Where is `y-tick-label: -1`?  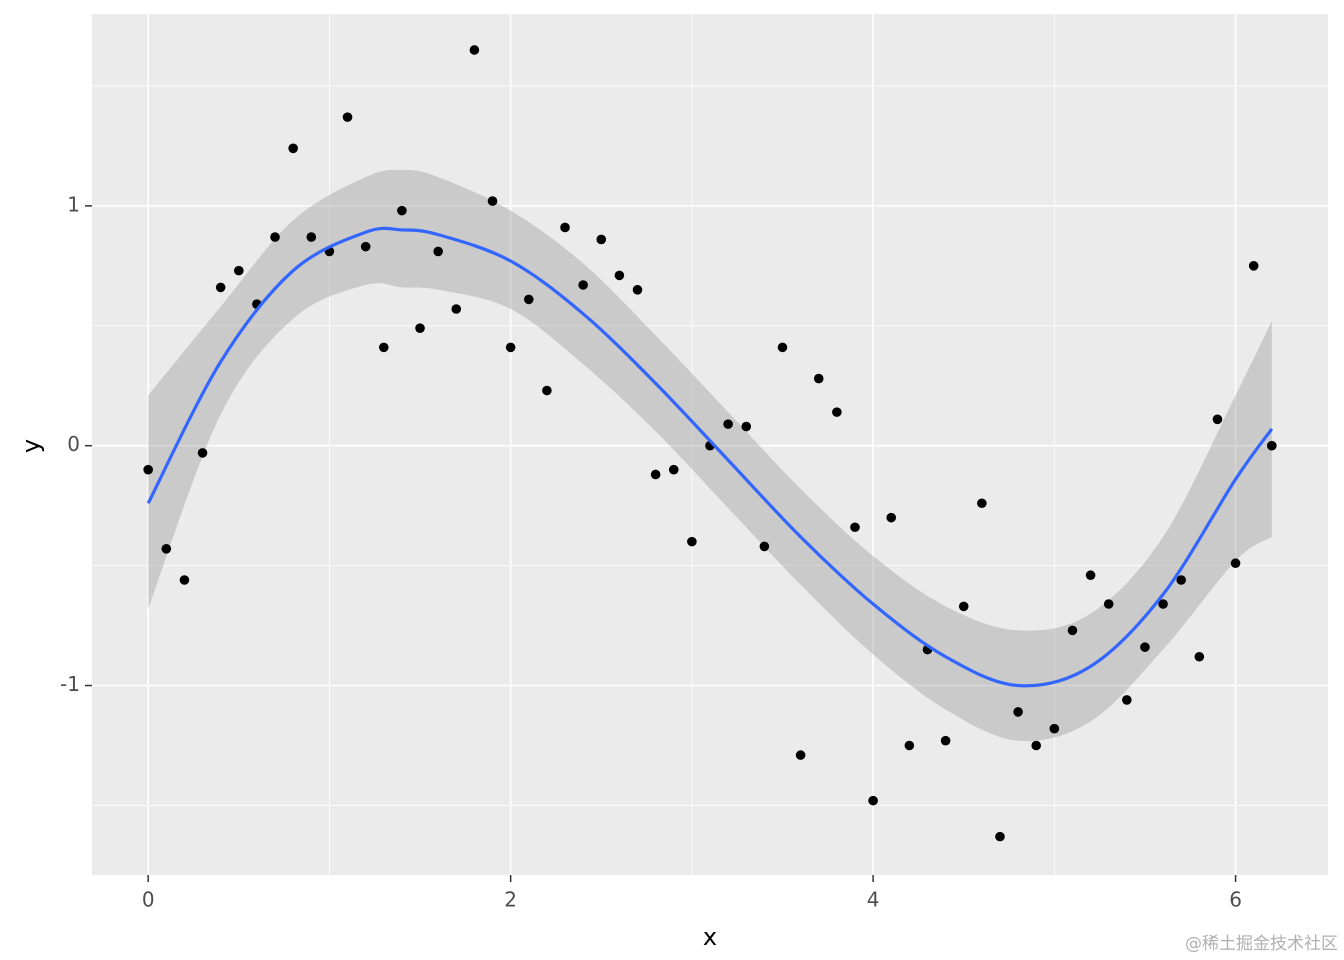
y-tick-label: -1 is located at coordinates (70, 684).